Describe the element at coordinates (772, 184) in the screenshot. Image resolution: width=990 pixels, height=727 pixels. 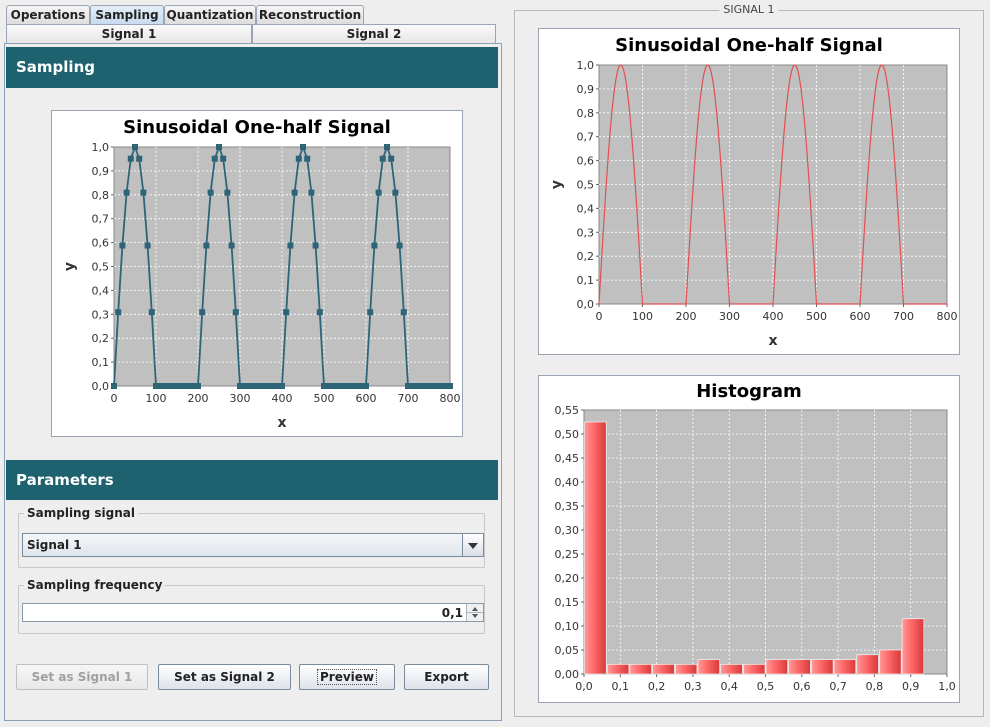
I see `signal-series-line` at that location.